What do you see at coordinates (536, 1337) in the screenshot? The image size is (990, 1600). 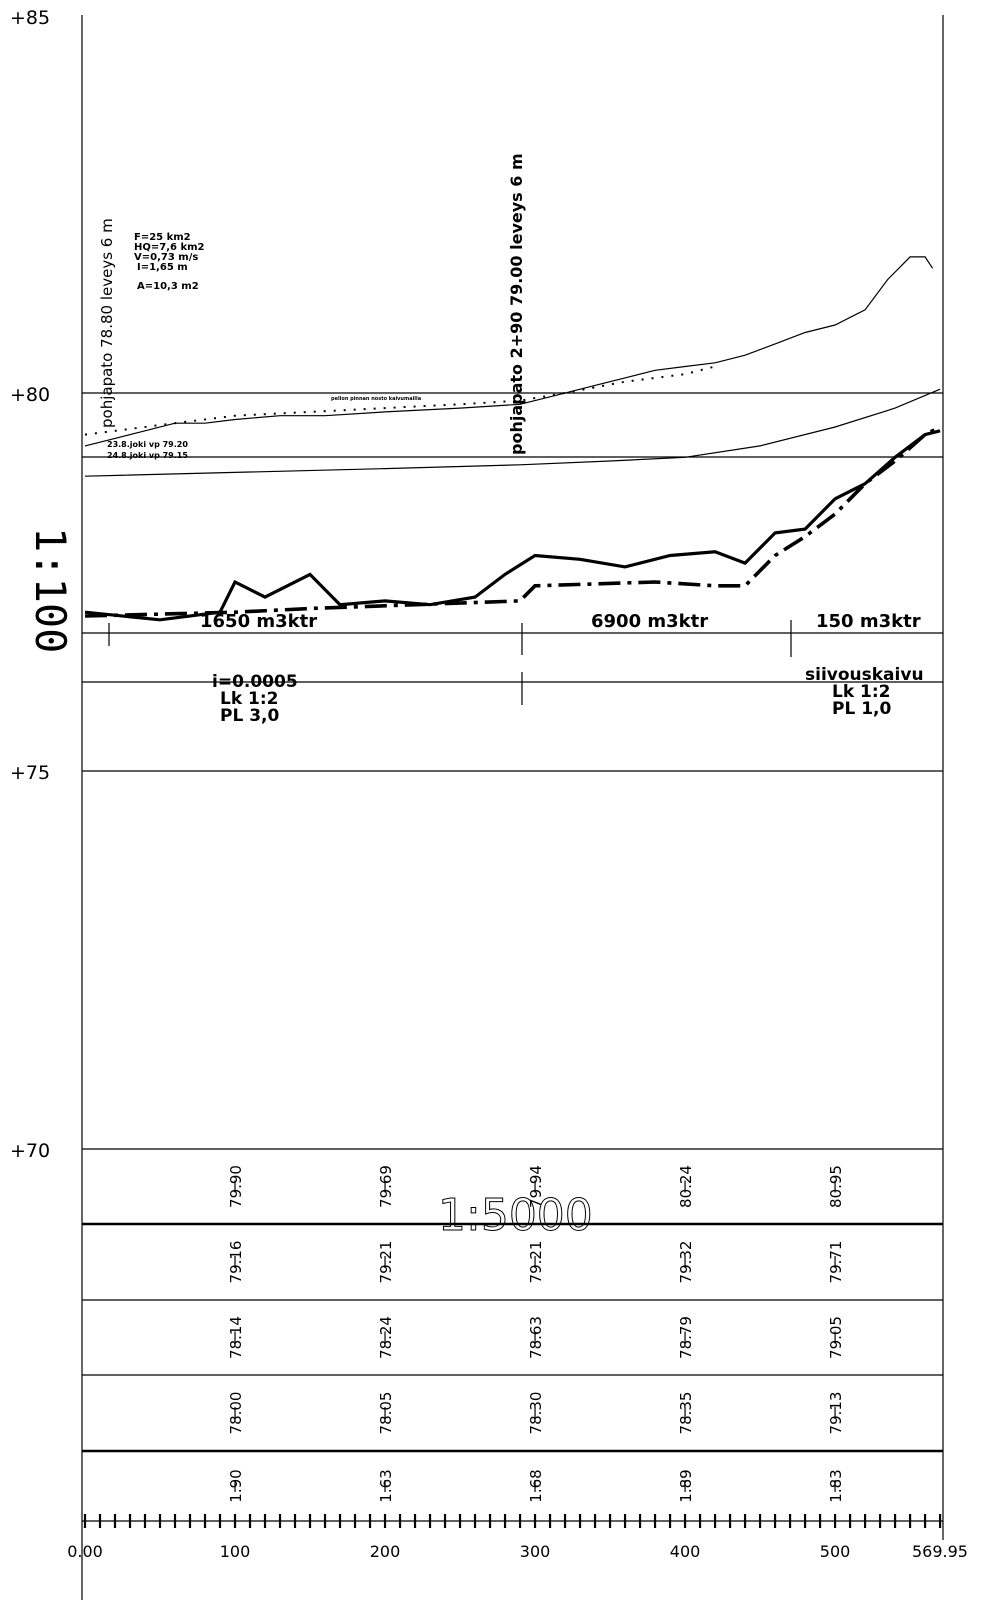 I see `table-cell: 78.63` at bounding box center [536, 1337].